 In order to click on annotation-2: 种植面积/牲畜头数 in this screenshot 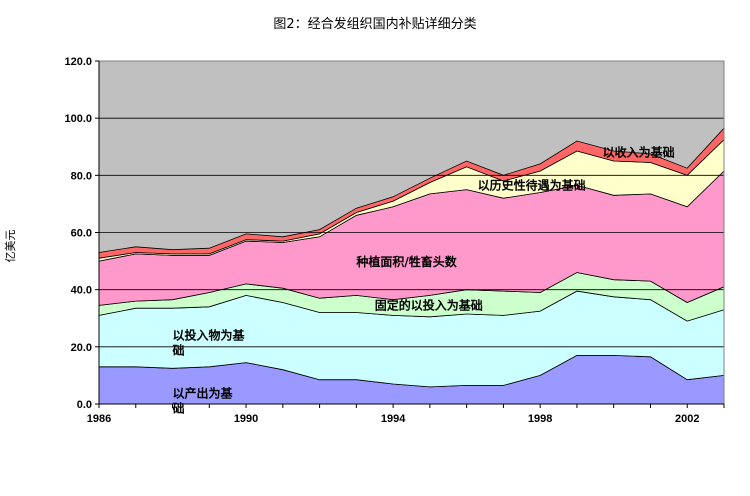, I will do `click(406, 261)`.